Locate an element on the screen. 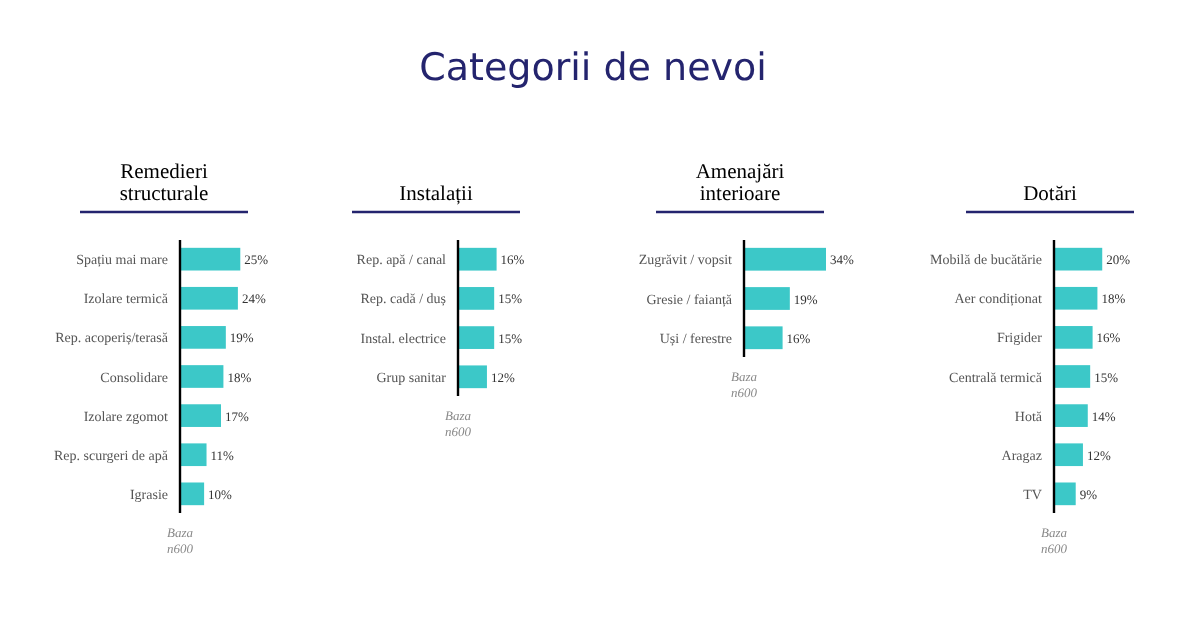  text: Categorii de nevoi is located at coordinates (593, 68).